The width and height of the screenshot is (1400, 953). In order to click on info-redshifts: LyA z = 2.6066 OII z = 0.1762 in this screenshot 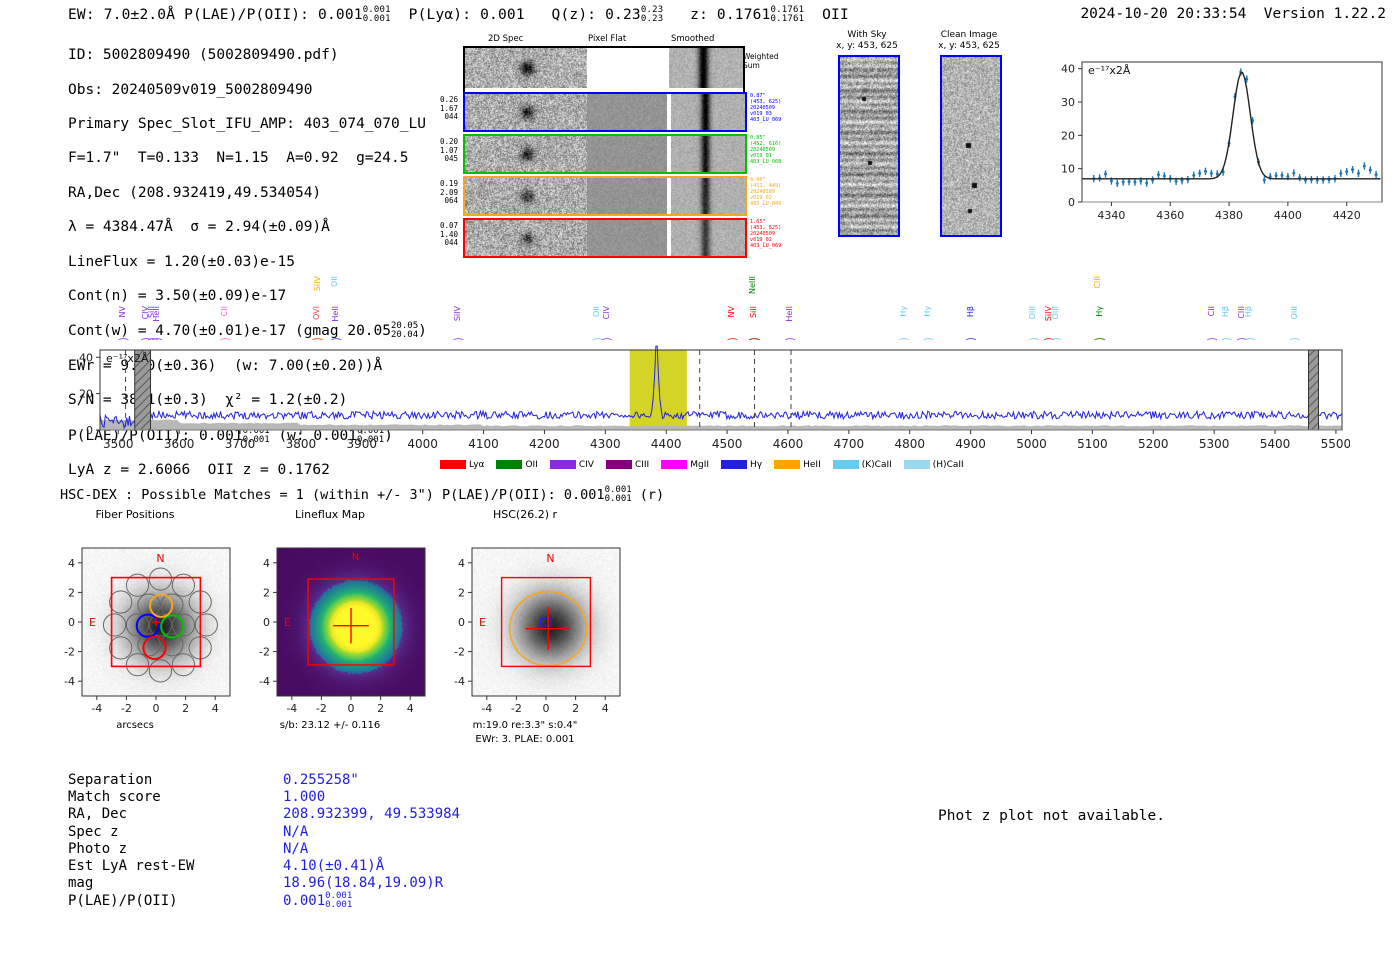, I will do `click(199, 470)`.